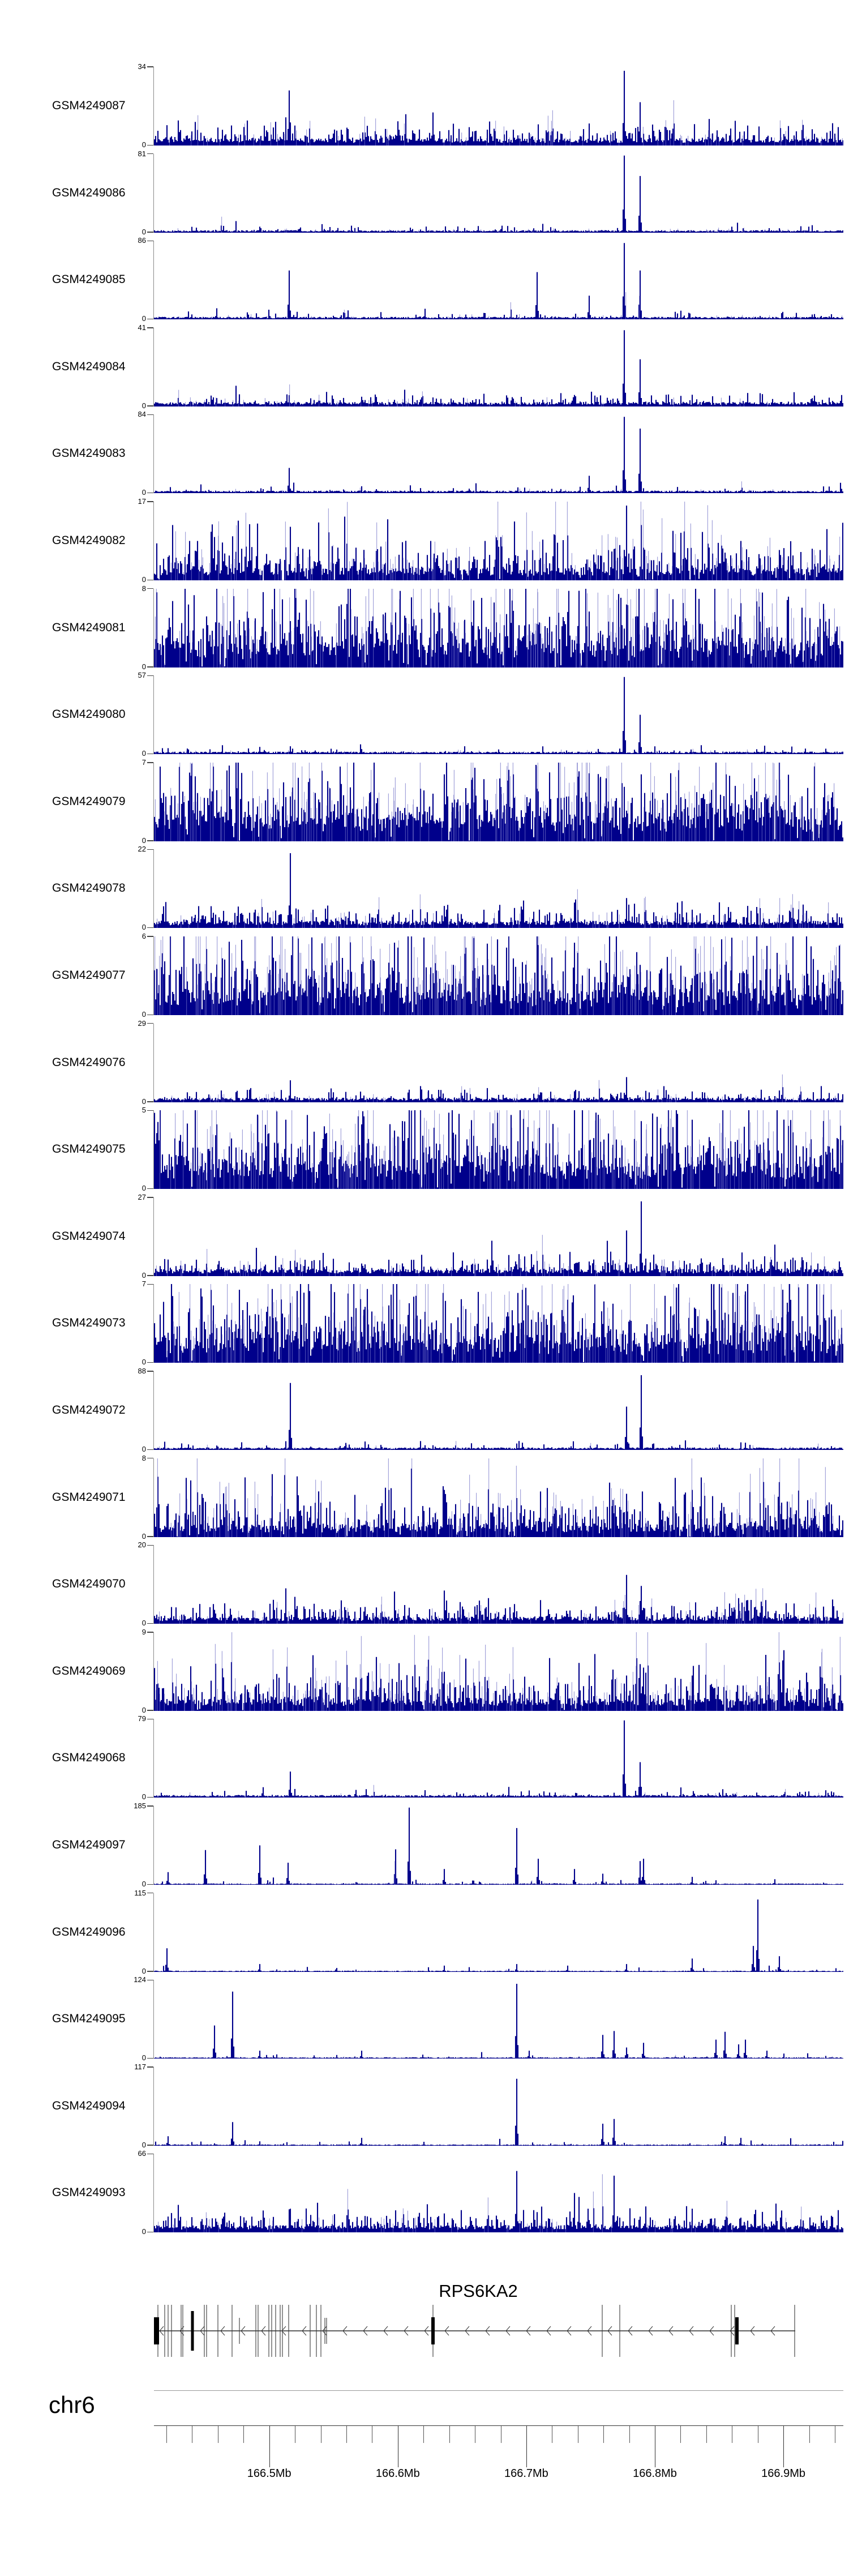 The image size is (849, 2576). I want to click on coverage-track-row: GSM4249073 7 0, so click(424, 1323).